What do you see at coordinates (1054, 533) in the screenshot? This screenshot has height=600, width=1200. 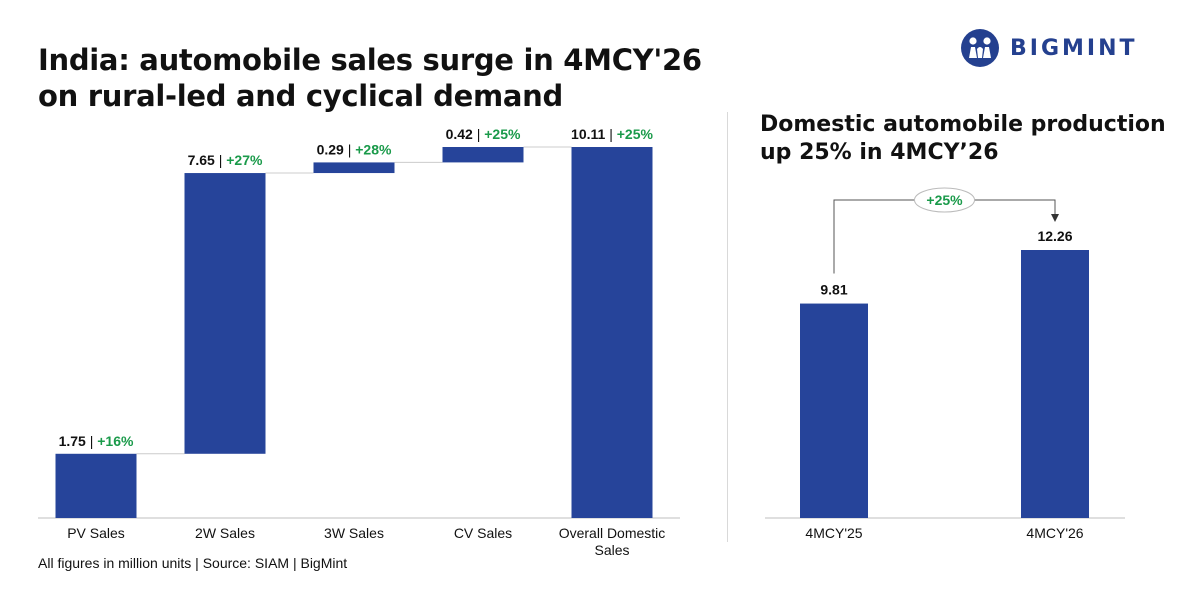 I see `category-label-2: 4MCY'26` at bounding box center [1054, 533].